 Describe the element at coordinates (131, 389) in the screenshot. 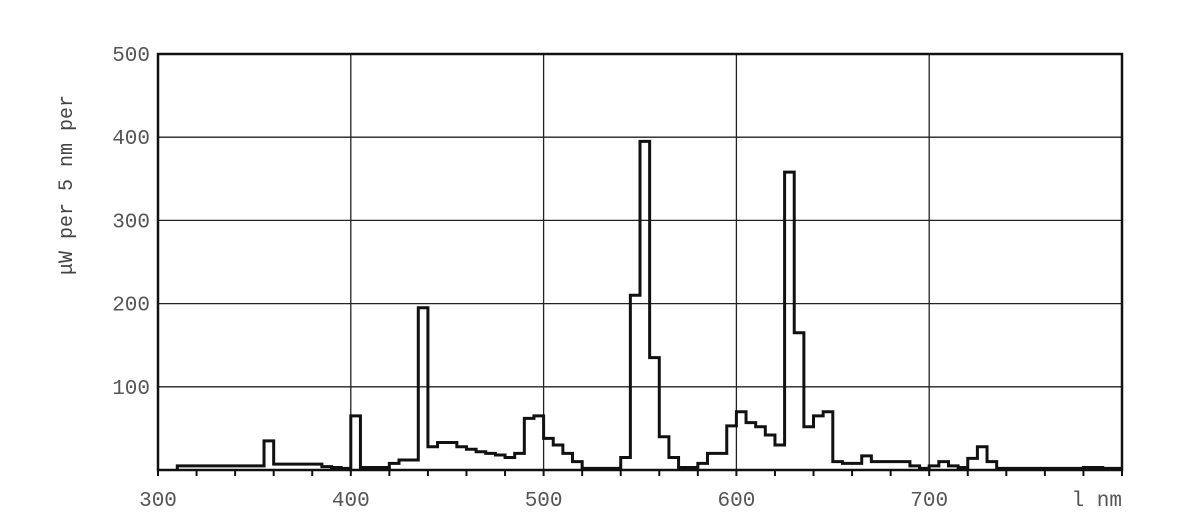

I see `y-tick-label: 100` at that location.